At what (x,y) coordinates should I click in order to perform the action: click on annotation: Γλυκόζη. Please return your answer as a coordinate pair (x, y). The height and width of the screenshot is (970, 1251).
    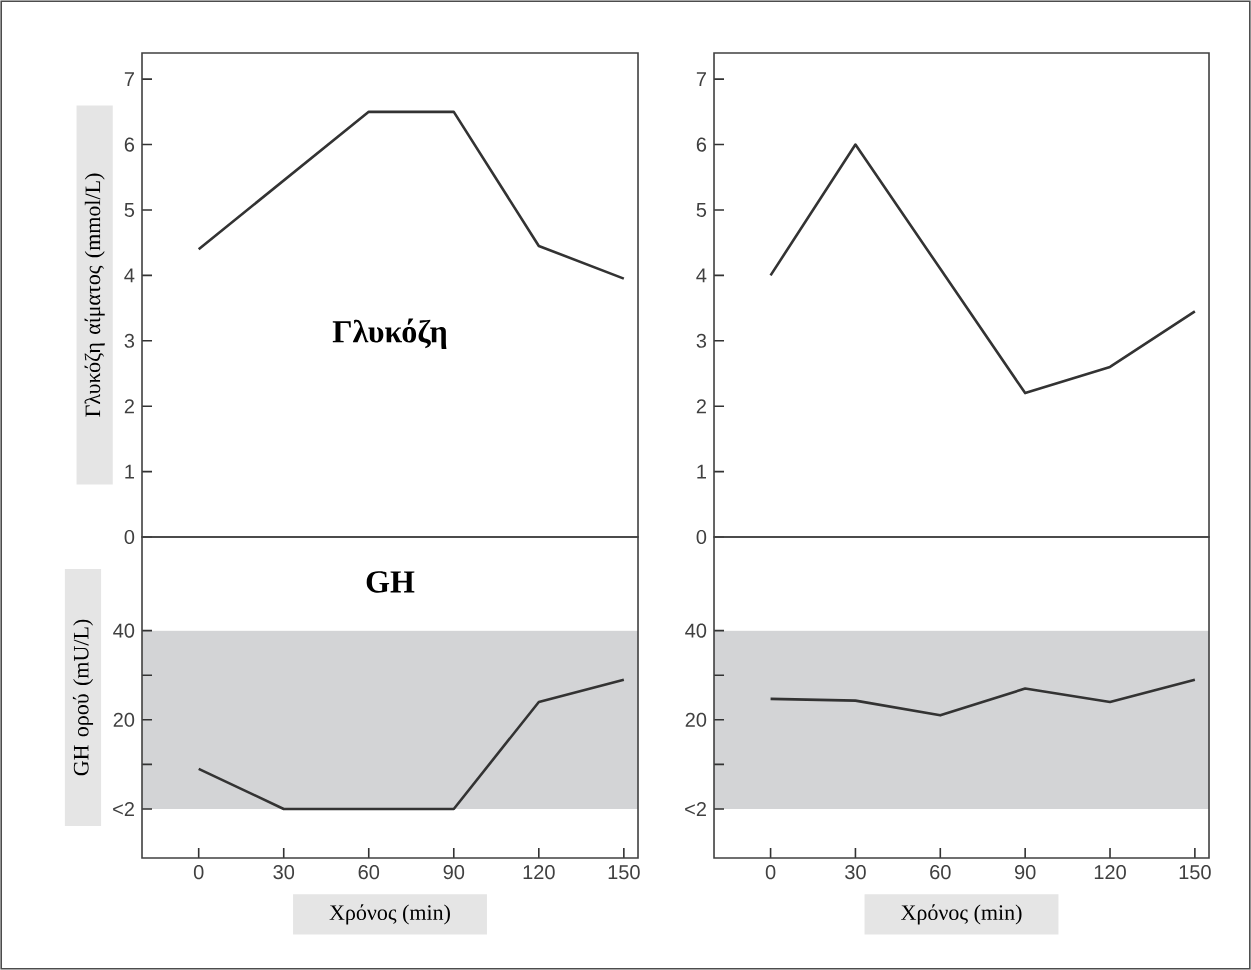
    Looking at the image, I should click on (389, 334).